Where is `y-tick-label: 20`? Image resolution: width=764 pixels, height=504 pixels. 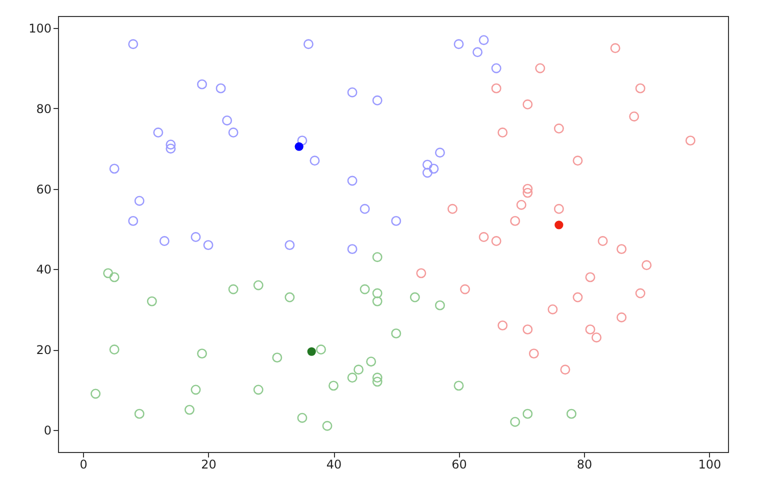 y-tick-label: 20 is located at coordinates (44, 350).